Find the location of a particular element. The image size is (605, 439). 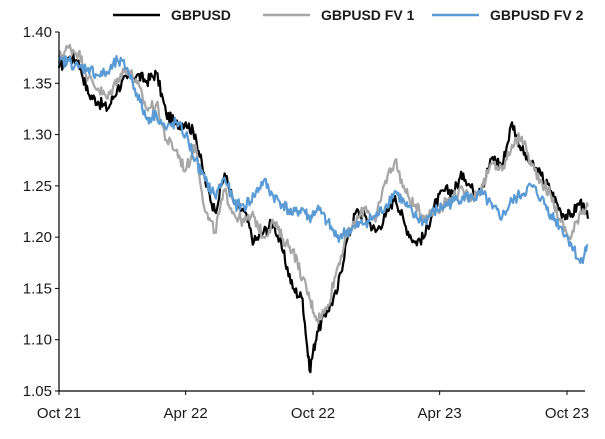

x-ticks: Oct 21 Apr 22 Oct 22 Apr 23 Oct 23 is located at coordinates (313, 406).